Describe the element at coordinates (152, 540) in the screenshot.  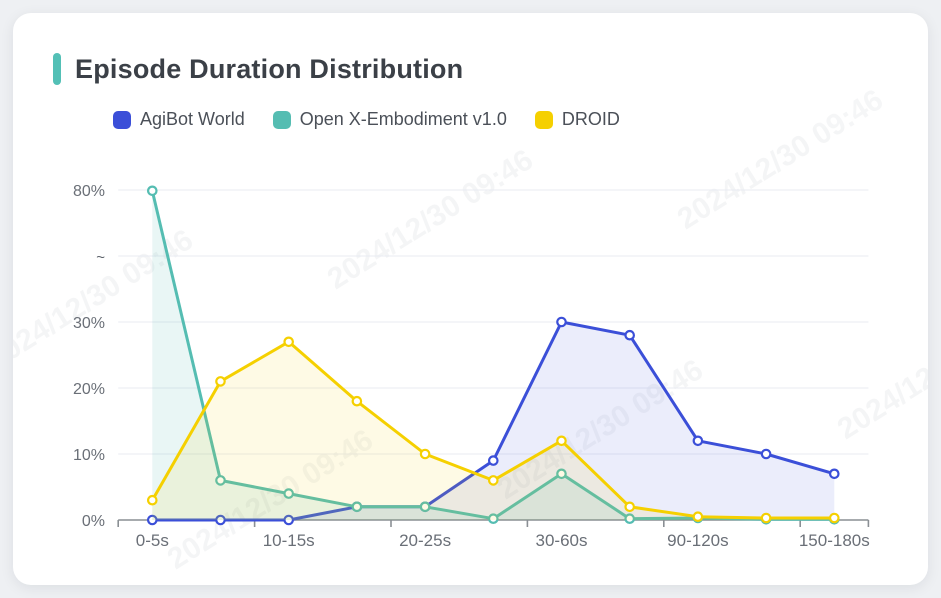
I see `x-axis-label: 0-5s` at that location.